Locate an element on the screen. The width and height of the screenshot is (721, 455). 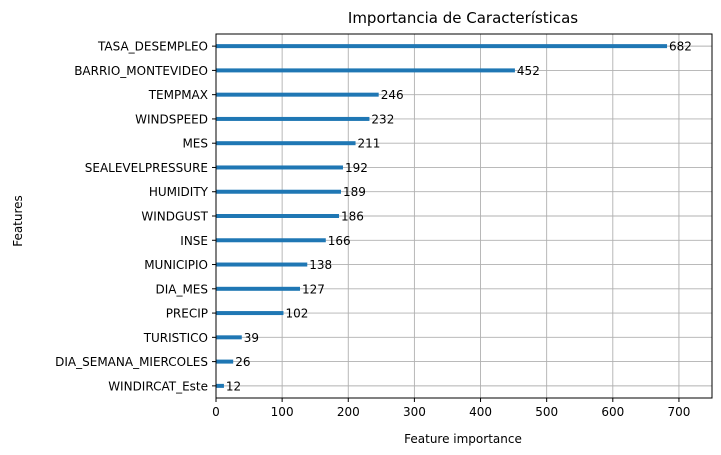
data-label: 26 is located at coordinates (242, 362).